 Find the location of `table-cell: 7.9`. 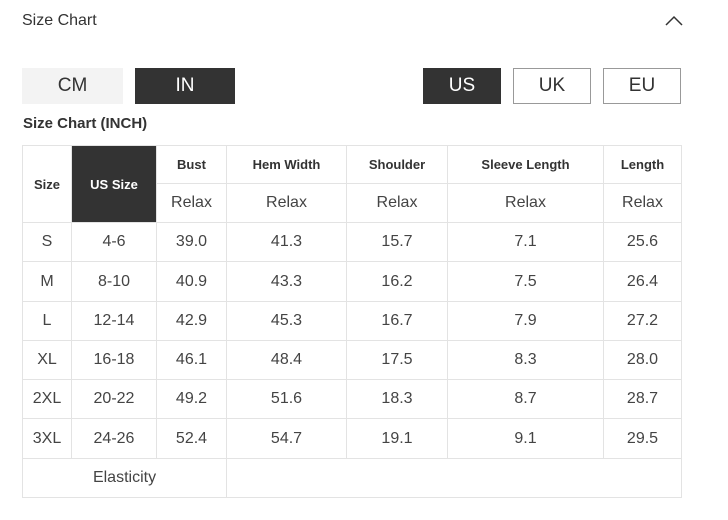

table-cell: 7.9 is located at coordinates (526, 321).